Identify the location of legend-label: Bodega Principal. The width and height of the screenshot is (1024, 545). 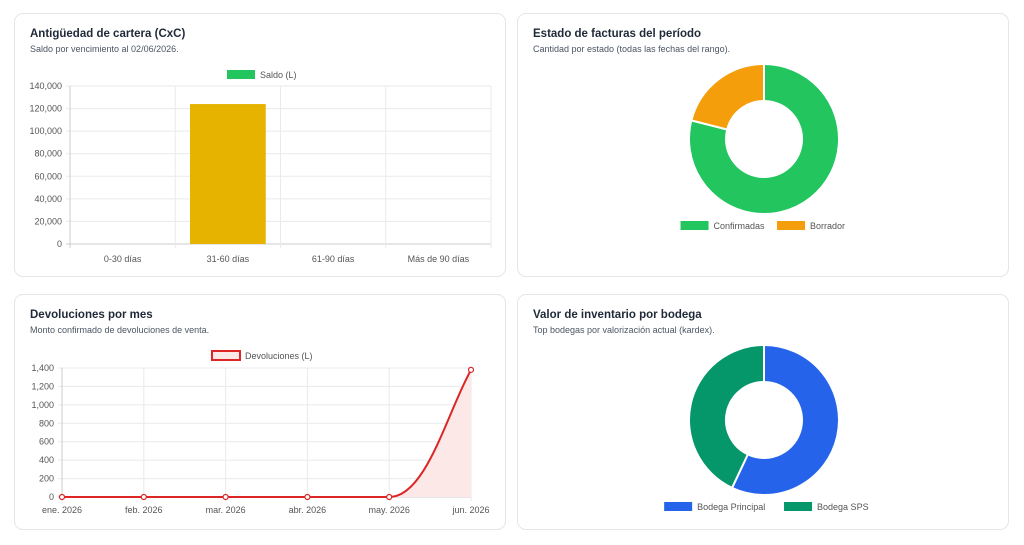
(731, 507).